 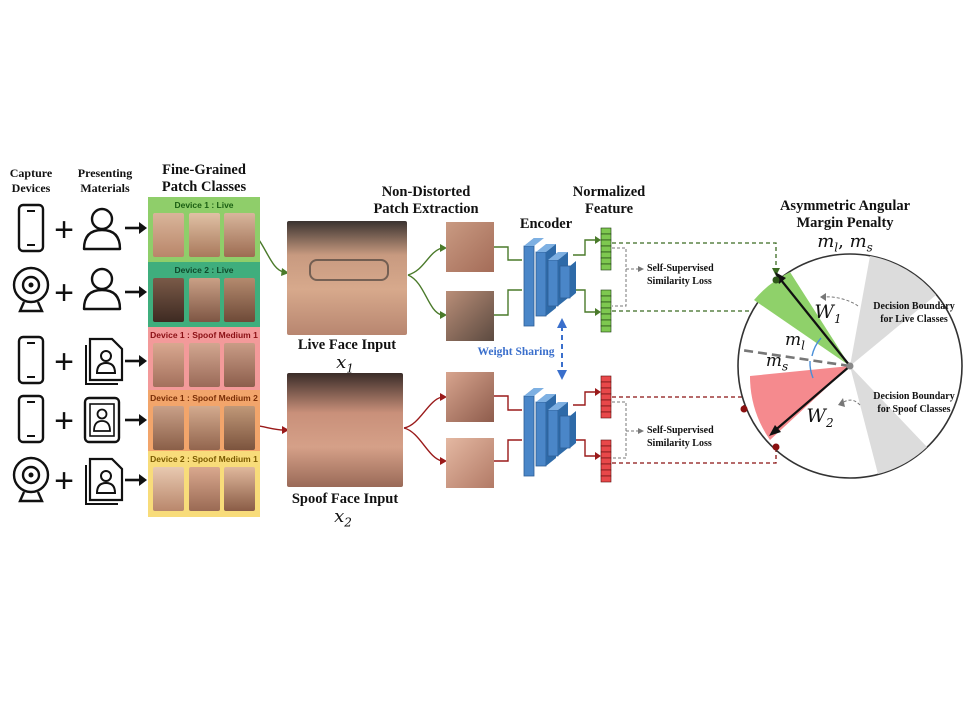 What do you see at coordinates (845, 214) in the screenshot?
I see `margin-penalty-header: Asymmetric Angular Margin Penalty` at bounding box center [845, 214].